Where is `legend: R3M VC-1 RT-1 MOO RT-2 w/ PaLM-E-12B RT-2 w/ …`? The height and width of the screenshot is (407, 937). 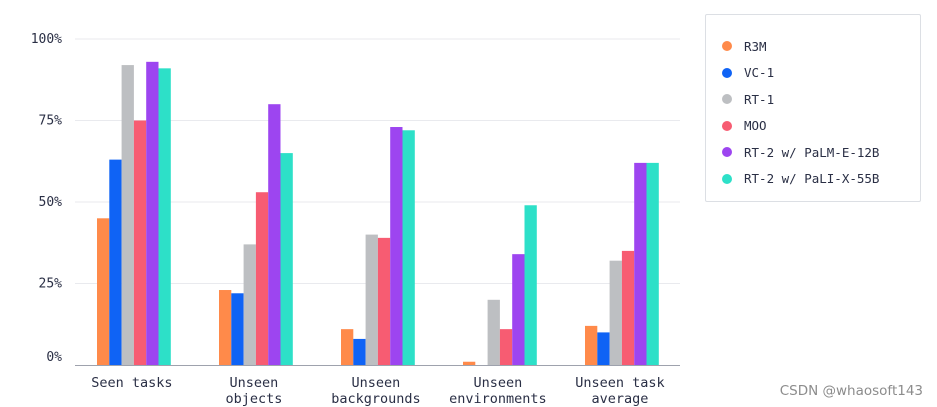
legend: R3M VC-1 RT-1 MOO RT-2 w/ PaLM-E-12B RT-2 w/ … is located at coordinates (813, 108).